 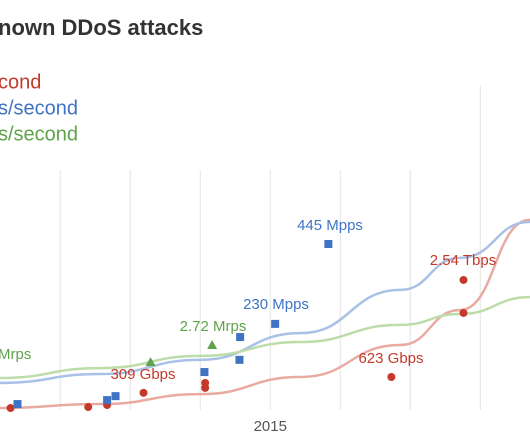 I want to click on x-tick-label: 2015, so click(x=270, y=426).